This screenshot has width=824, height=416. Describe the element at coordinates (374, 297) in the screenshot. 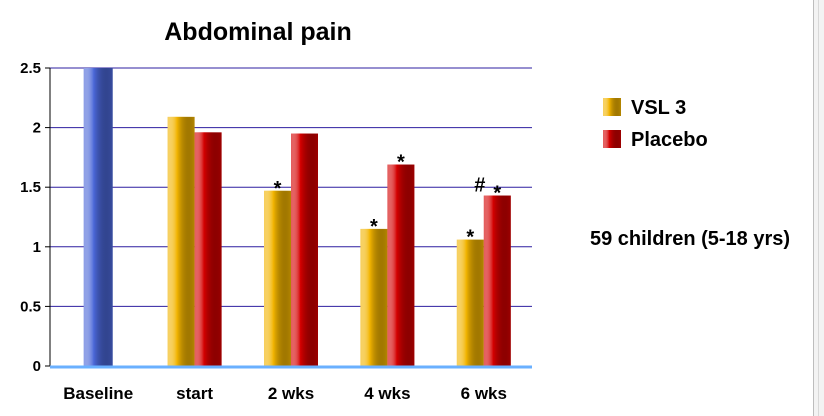

I see `bar-vsl-3-4-wks` at that location.